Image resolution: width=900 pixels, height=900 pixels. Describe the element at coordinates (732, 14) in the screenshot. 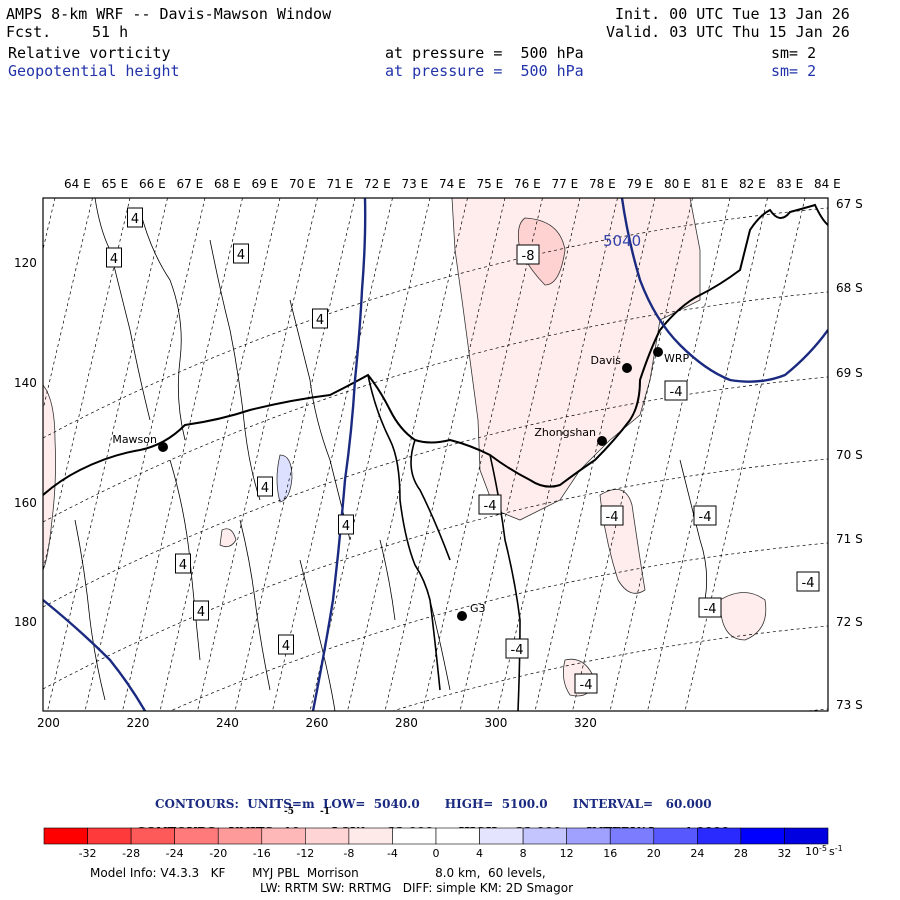

I see `init-time: Init. 00 UTC Tue 13 Jan 26` at that location.